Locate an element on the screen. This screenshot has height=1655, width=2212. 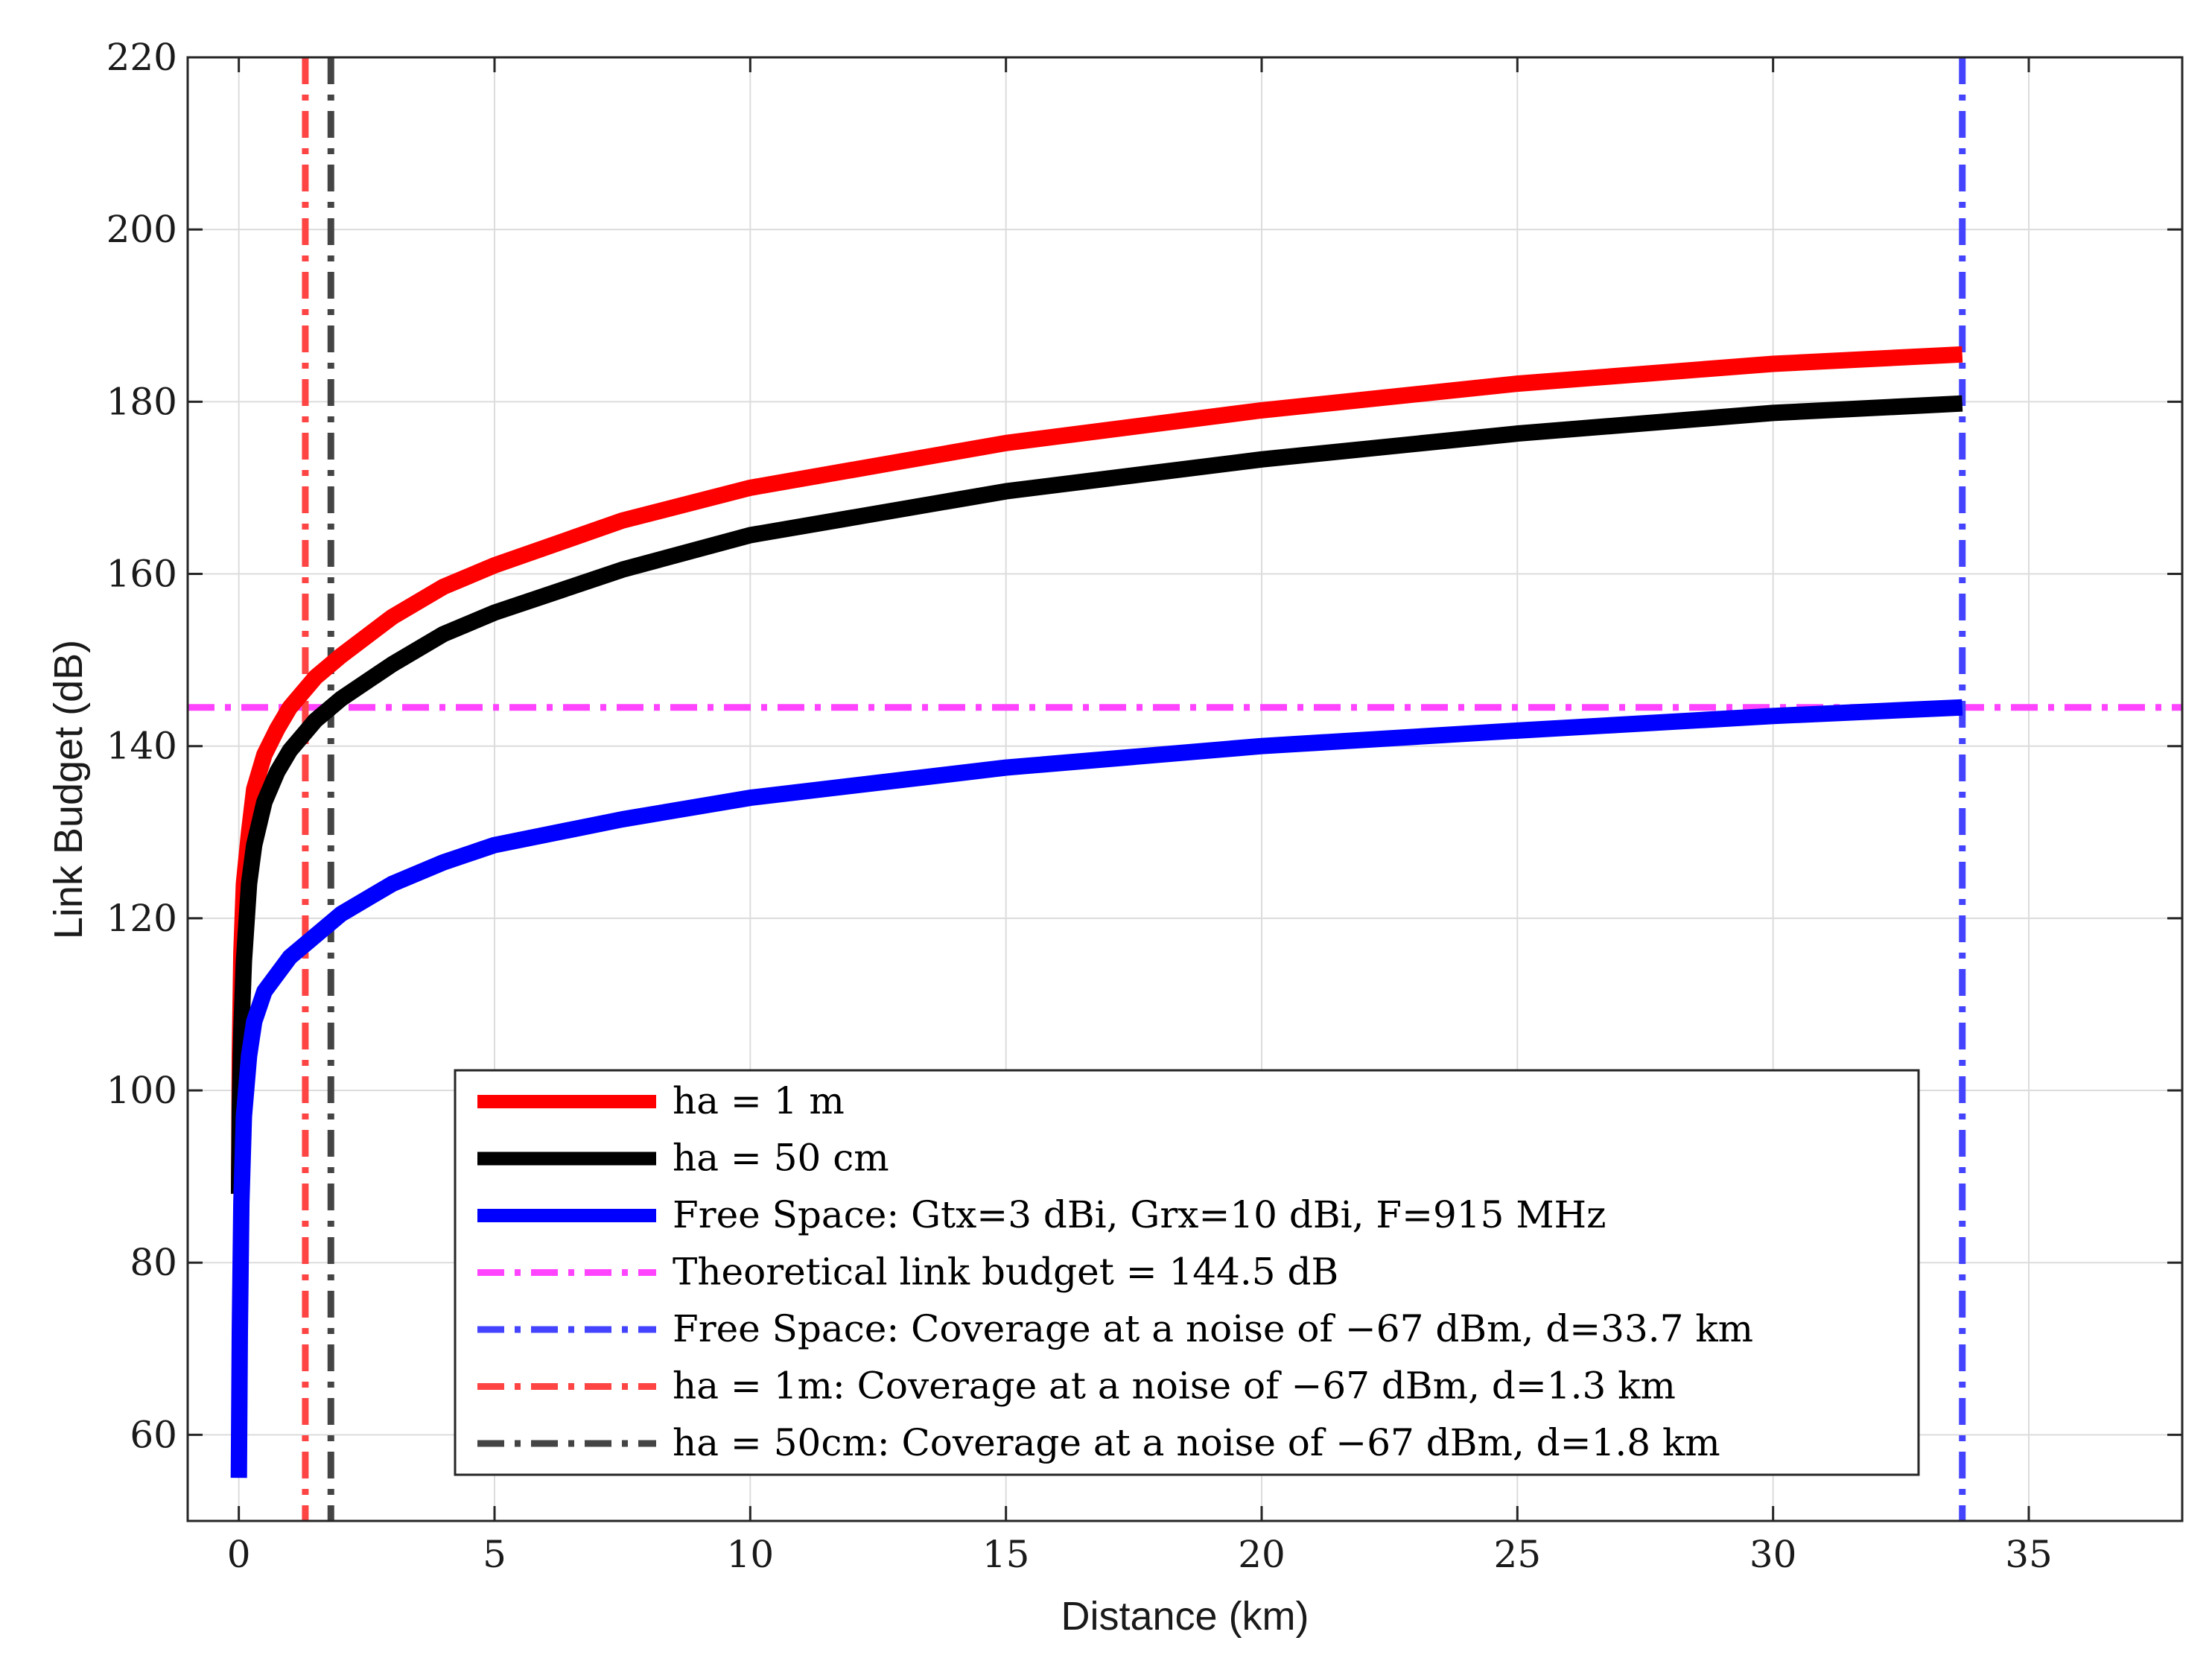
y-tick-label: 160 is located at coordinates (142, 574).